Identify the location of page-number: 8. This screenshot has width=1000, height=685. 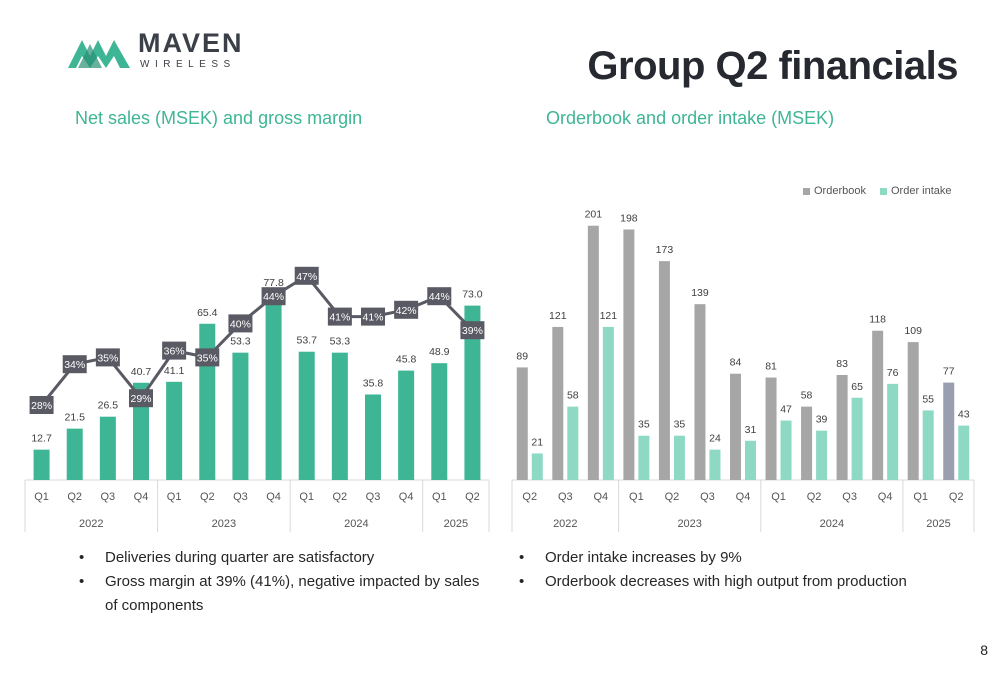
(984, 650).